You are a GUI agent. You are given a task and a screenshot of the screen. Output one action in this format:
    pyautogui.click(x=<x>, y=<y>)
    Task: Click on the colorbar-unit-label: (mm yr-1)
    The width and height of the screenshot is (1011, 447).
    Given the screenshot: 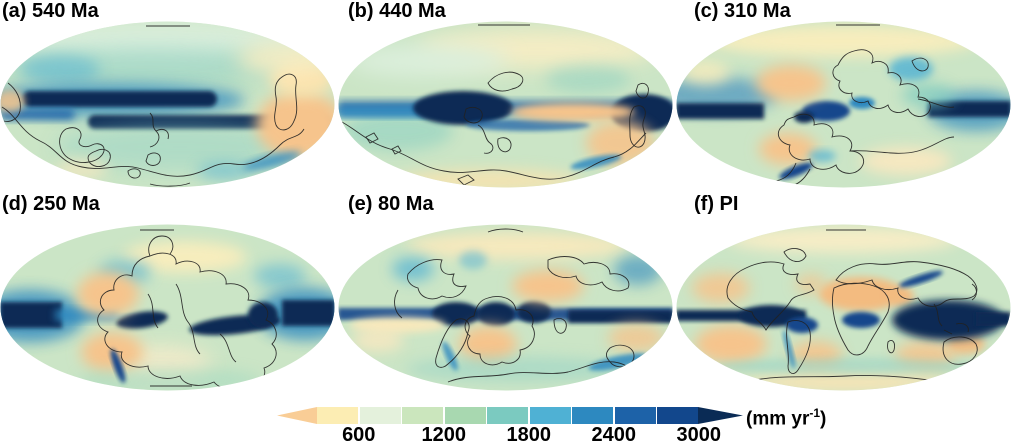 What is the action you would take?
    pyautogui.click(x=786, y=418)
    